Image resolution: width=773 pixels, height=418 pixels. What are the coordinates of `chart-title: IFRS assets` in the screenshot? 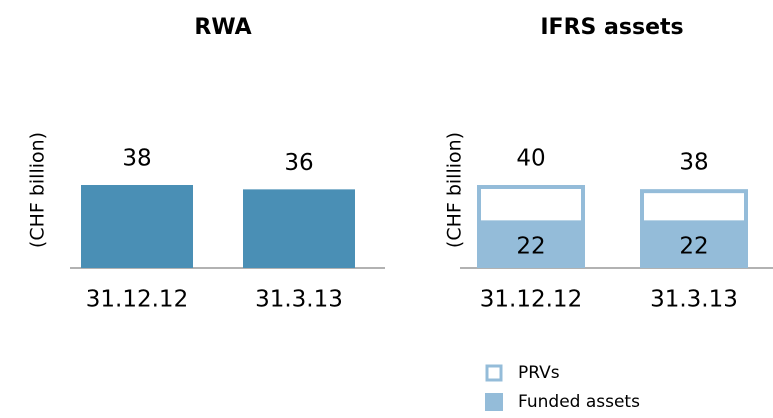 It's located at (611, 27).